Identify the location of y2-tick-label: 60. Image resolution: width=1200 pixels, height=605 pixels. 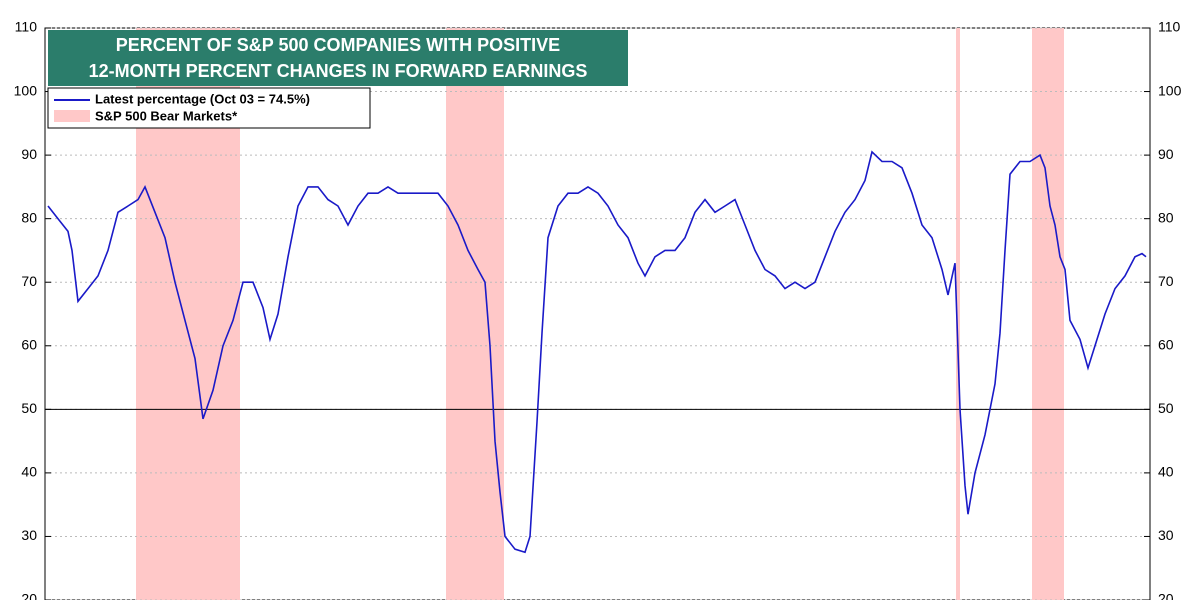
(1166, 344).